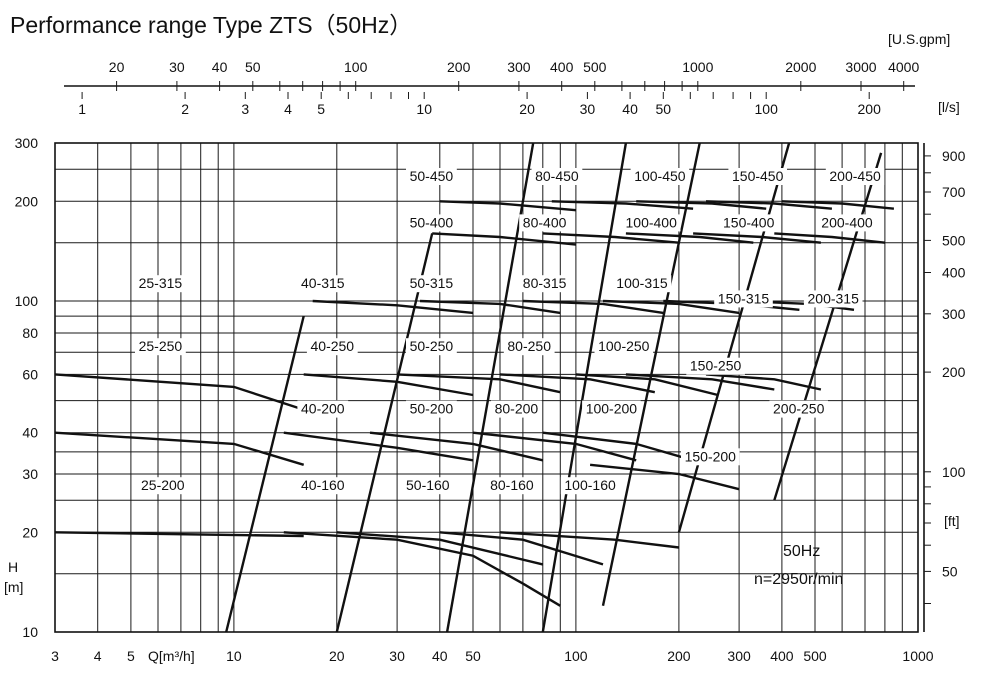 The width and height of the screenshot is (1000, 689). Describe the element at coordinates (13, 587) in the screenshot. I see `y-axis-unit: [m]` at that location.